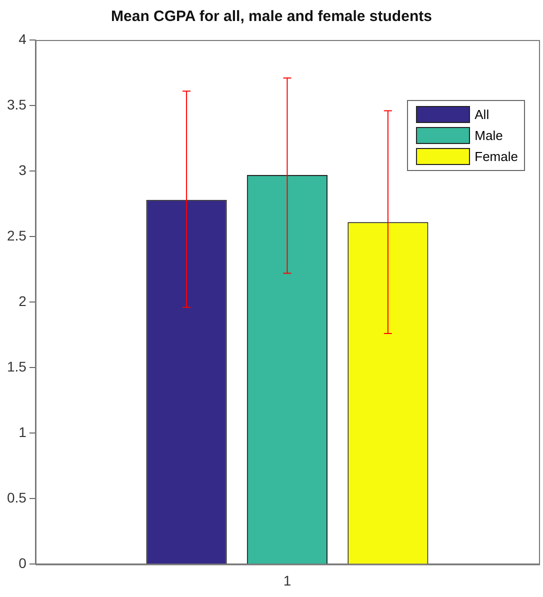 The width and height of the screenshot is (543, 597). Describe the element at coordinates (22, 432) in the screenshot. I see `y-tick-label: 1` at that location.